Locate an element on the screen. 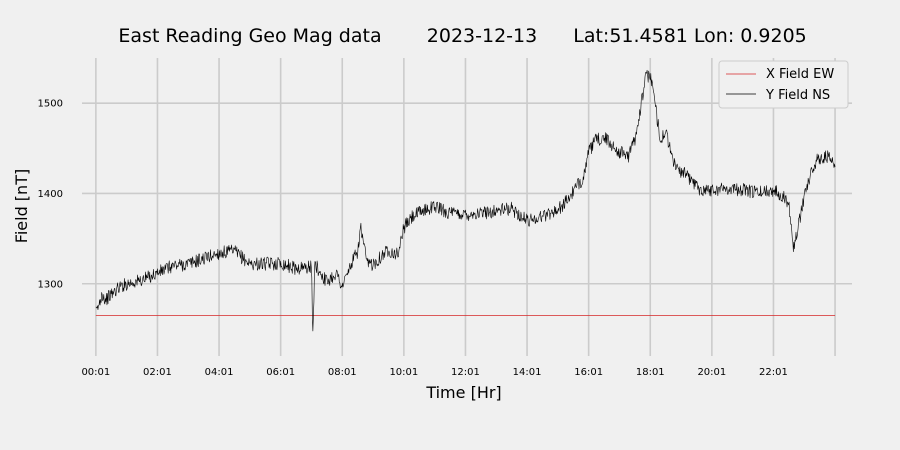  chart-title-name: East Reading Geo Mag data is located at coordinates (249, 36).